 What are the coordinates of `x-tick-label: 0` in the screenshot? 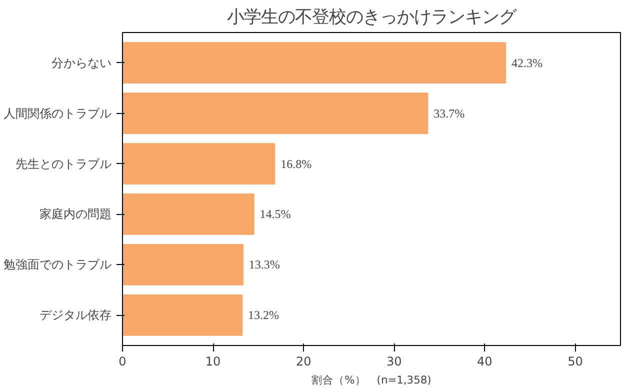 It's located at (122, 361).